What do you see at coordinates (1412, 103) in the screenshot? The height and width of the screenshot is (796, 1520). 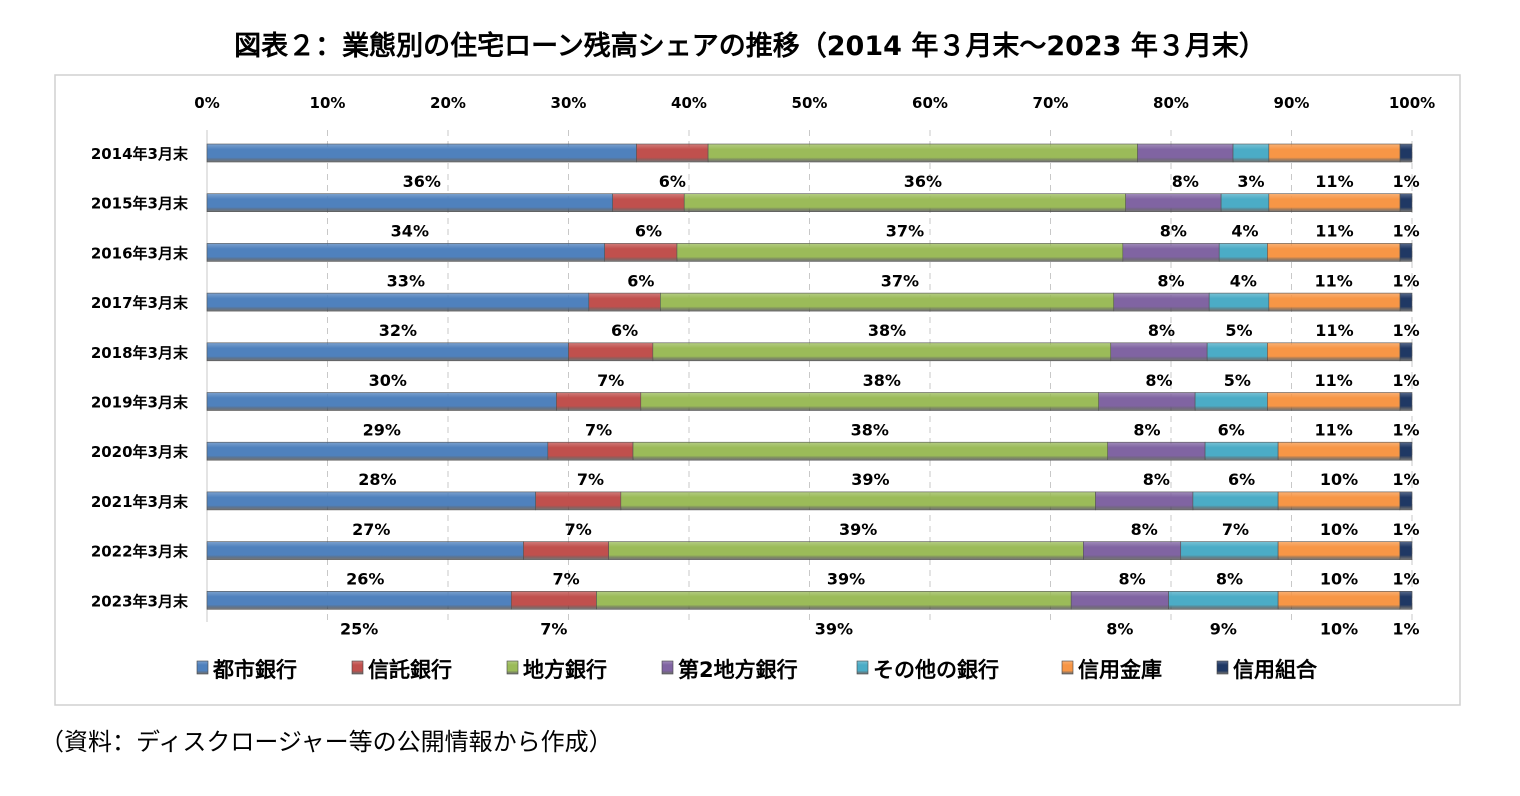 I see `x-tick-label: 100%` at bounding box center [1412, 103].